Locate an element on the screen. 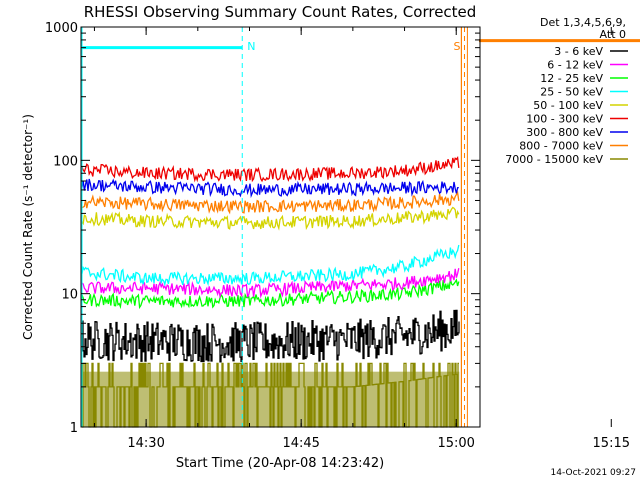 The width and height of the screenshot is (640, 480). series-line-12-25-kev is located at coordinates (270, 294).